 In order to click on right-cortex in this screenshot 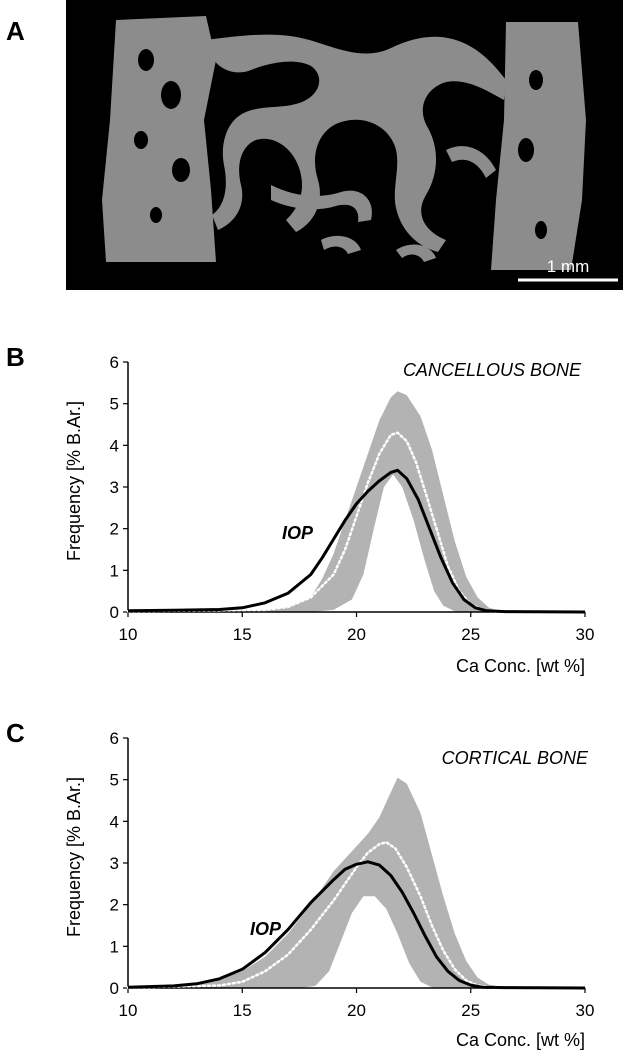, I will do `click(538, 146)`.